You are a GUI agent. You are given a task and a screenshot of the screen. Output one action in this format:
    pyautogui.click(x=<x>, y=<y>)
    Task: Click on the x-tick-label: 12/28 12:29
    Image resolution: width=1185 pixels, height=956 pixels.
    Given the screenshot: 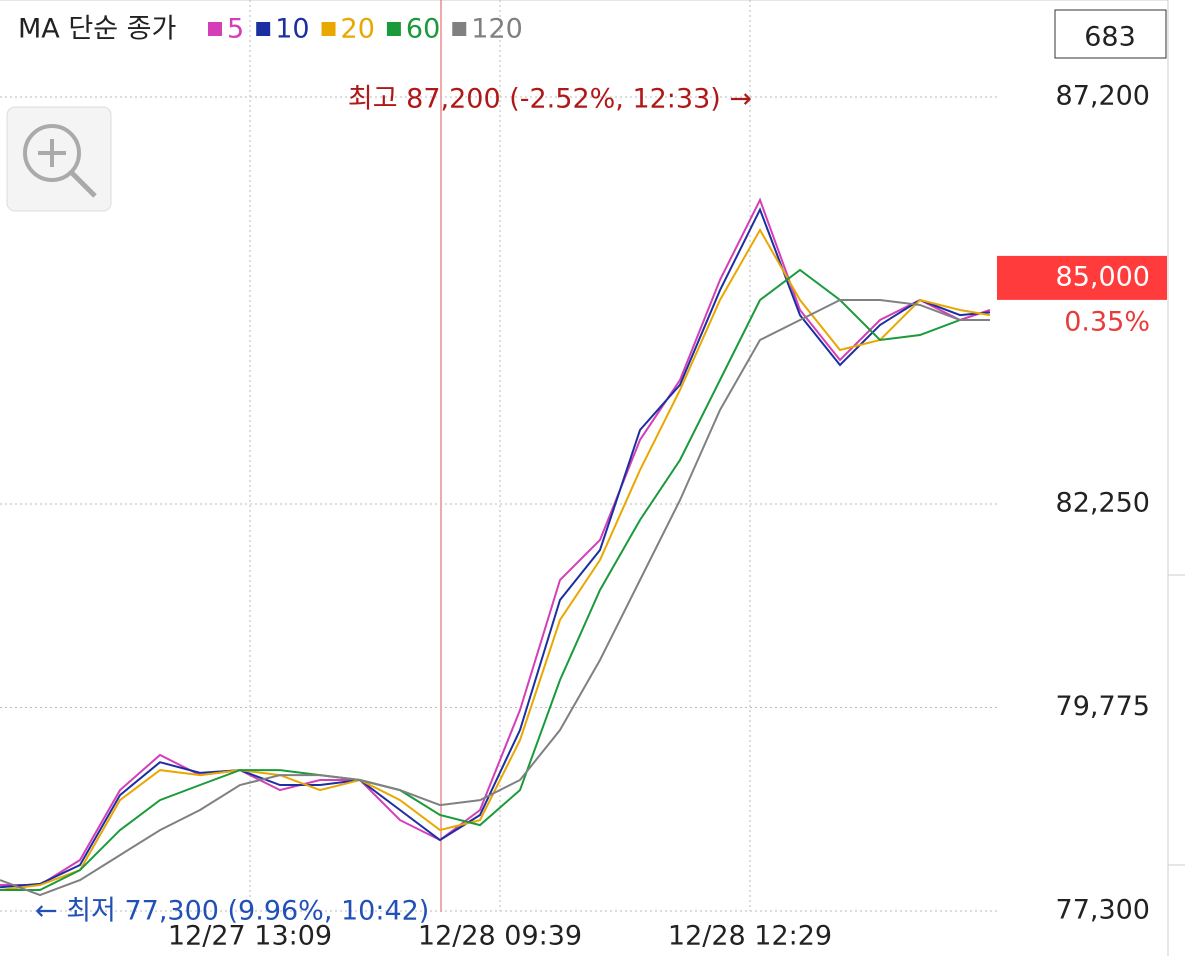 What is the action you would take?
    pyautogui.click(x=750, y=936)
    